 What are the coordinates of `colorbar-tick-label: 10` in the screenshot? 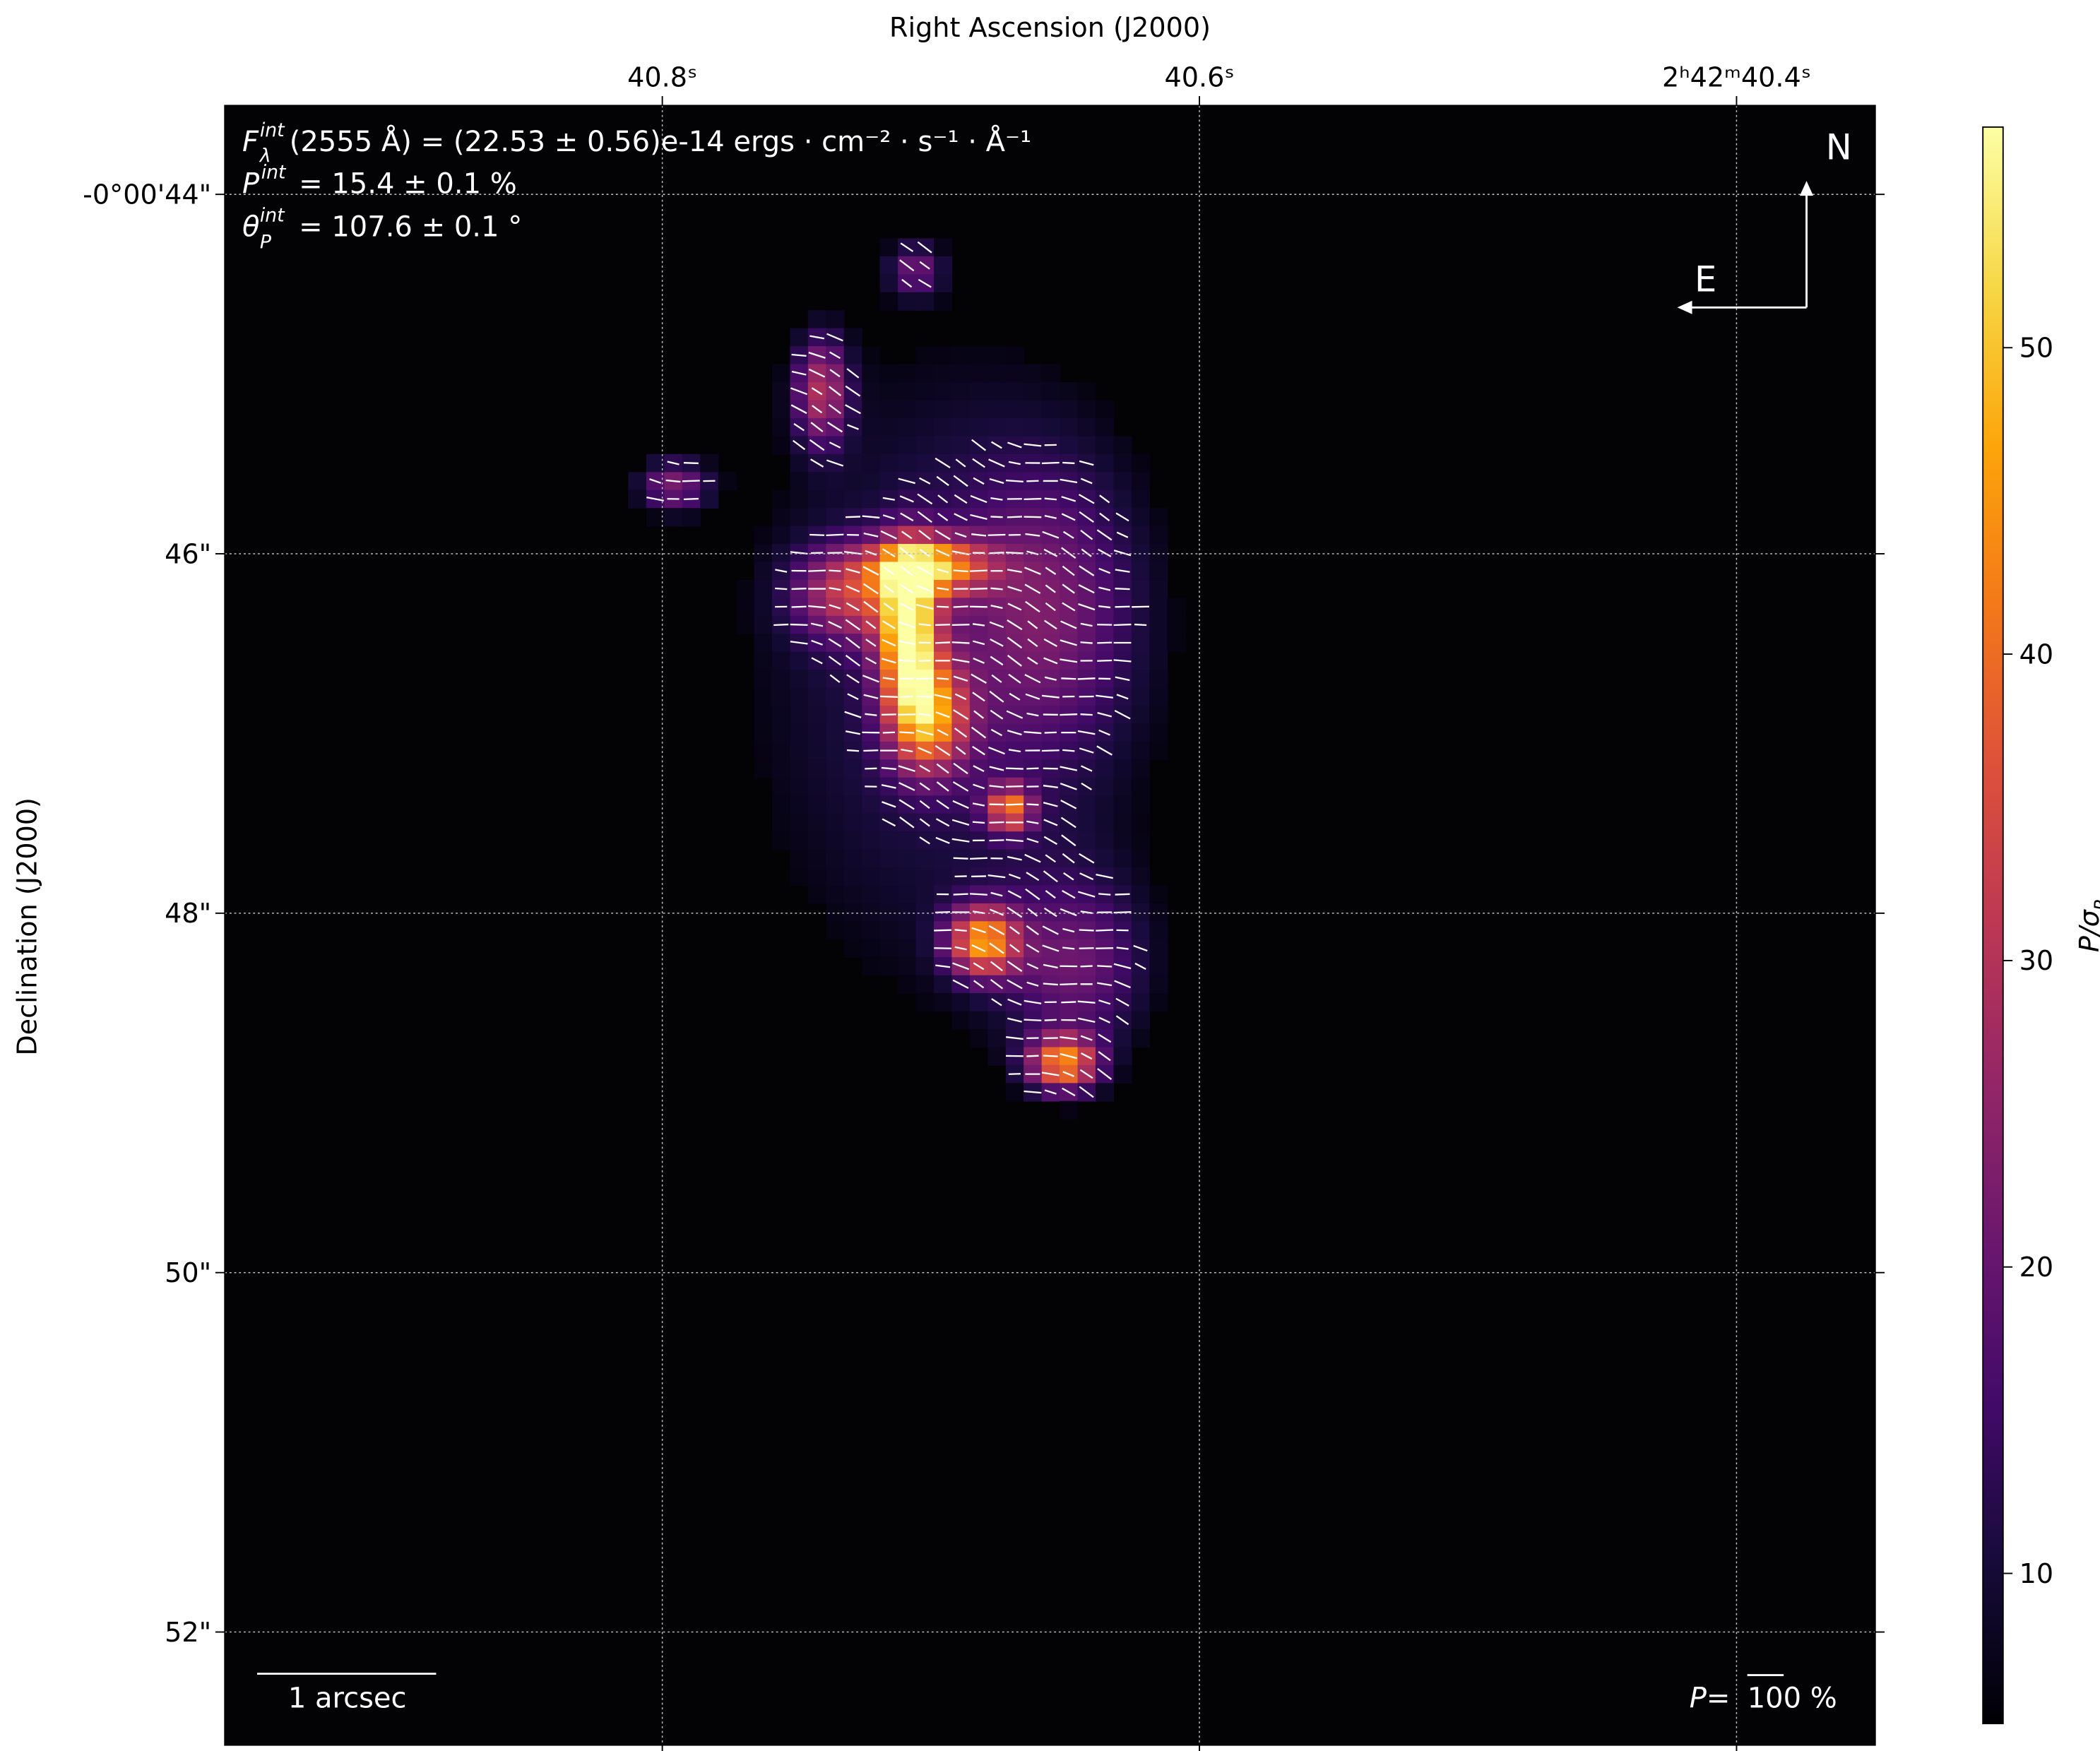 It's located at (2037, 1573).